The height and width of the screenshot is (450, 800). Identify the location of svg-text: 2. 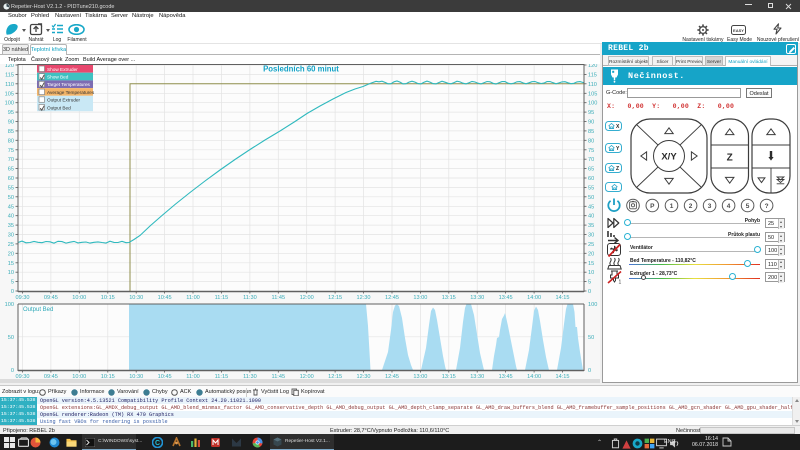
(691, 206).